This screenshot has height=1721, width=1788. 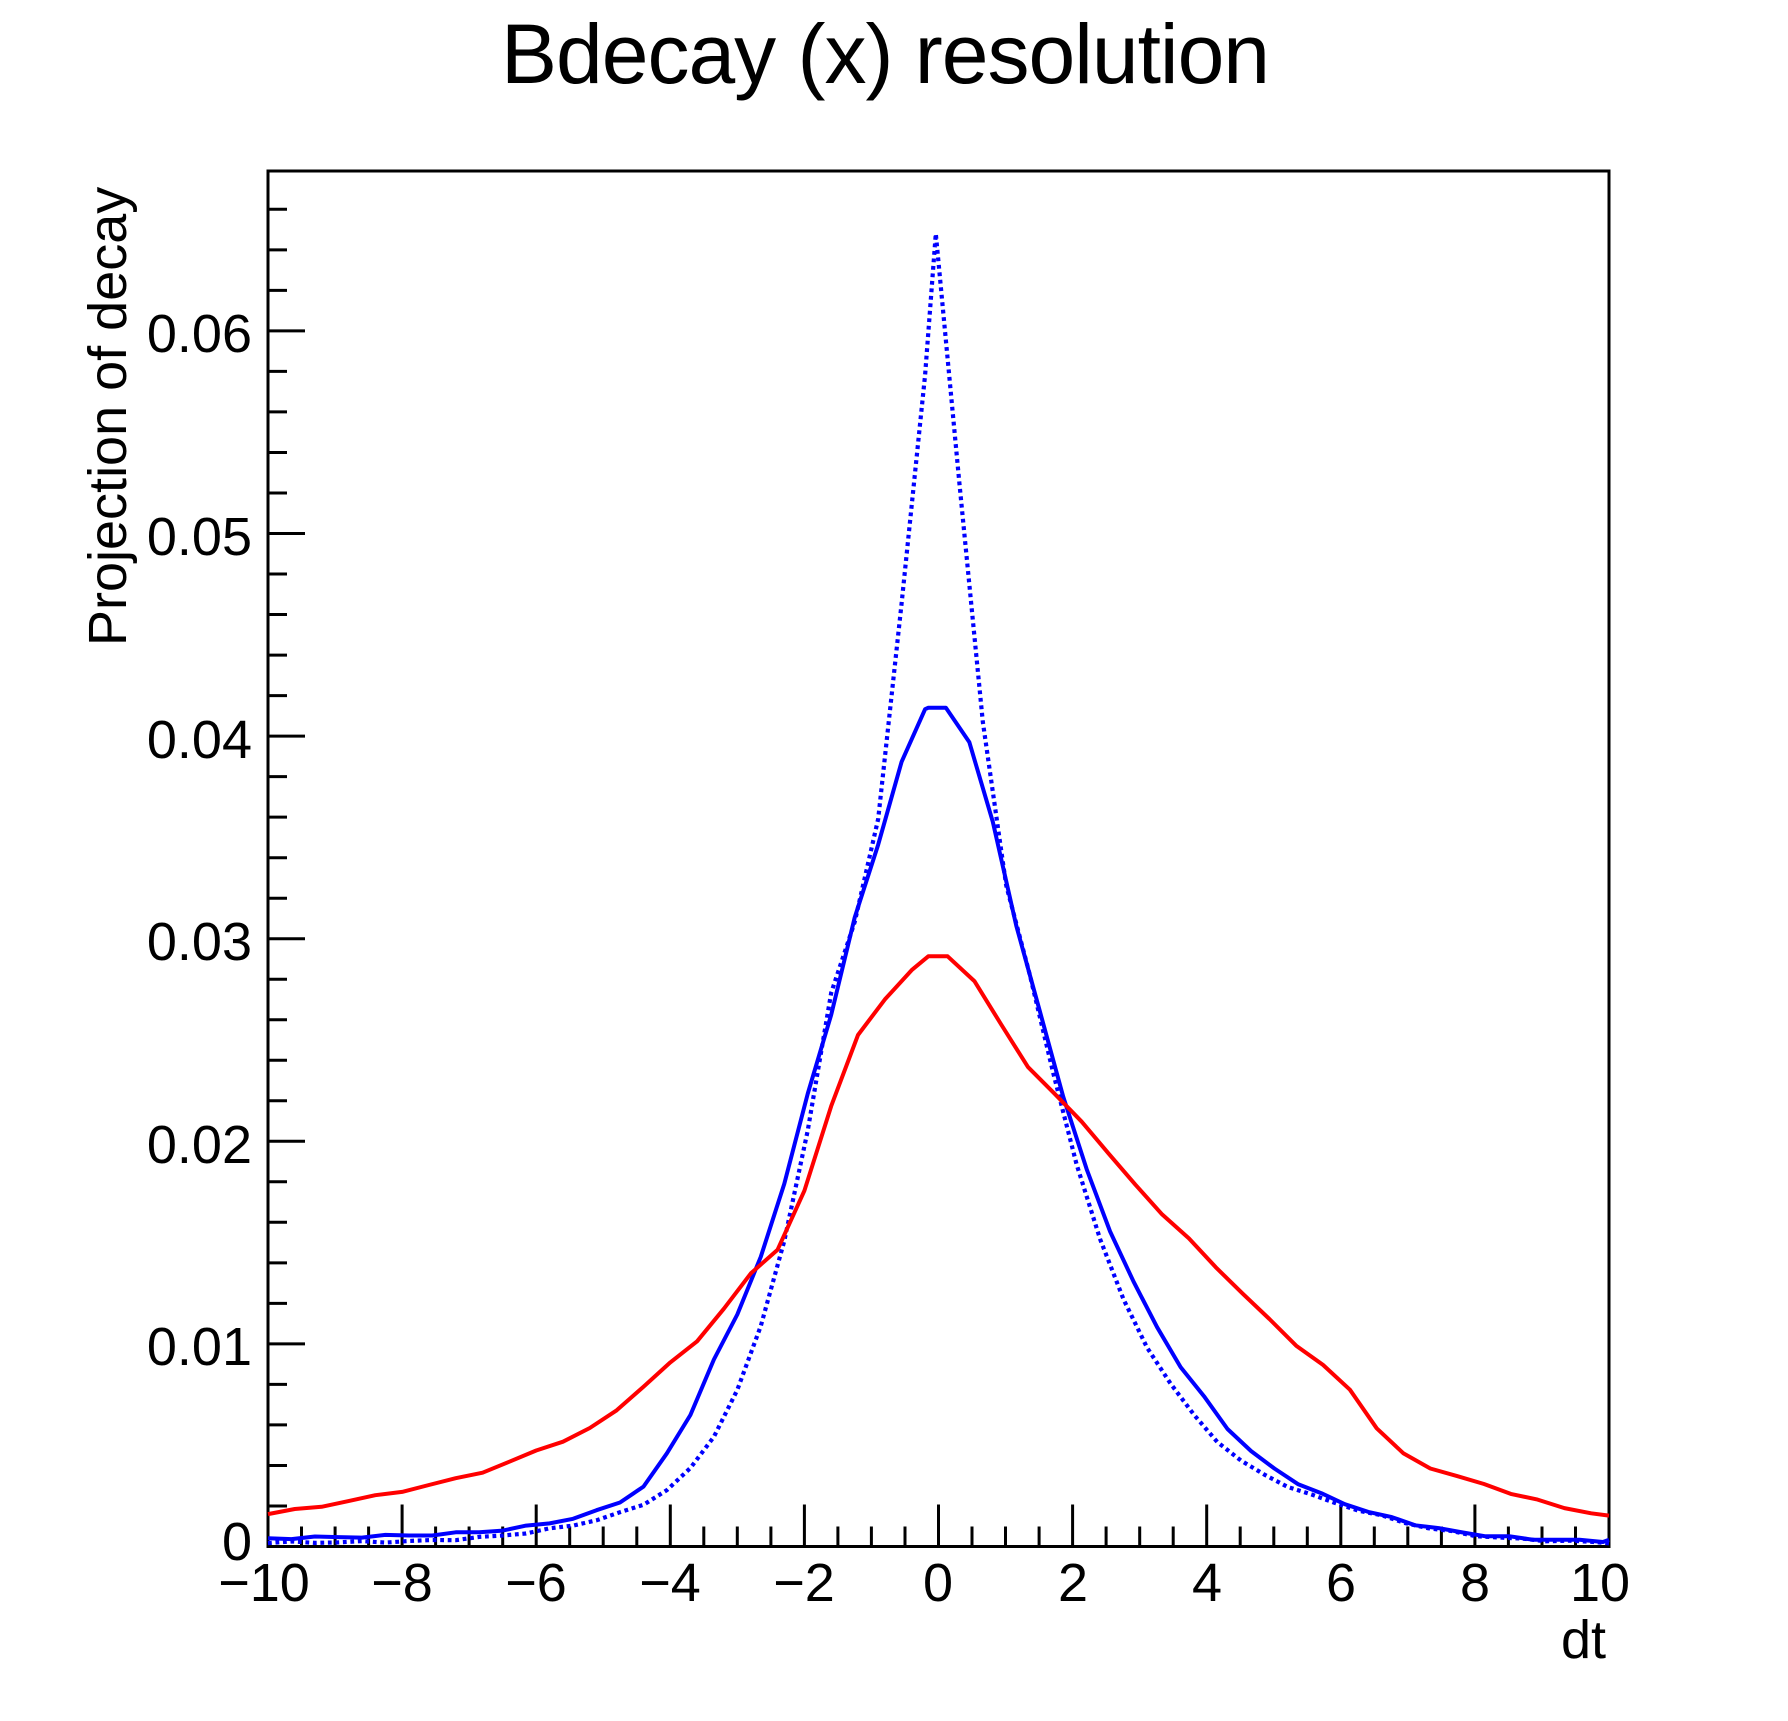 I want to click on svg-text: 6, so click(x=1341, y=1583).